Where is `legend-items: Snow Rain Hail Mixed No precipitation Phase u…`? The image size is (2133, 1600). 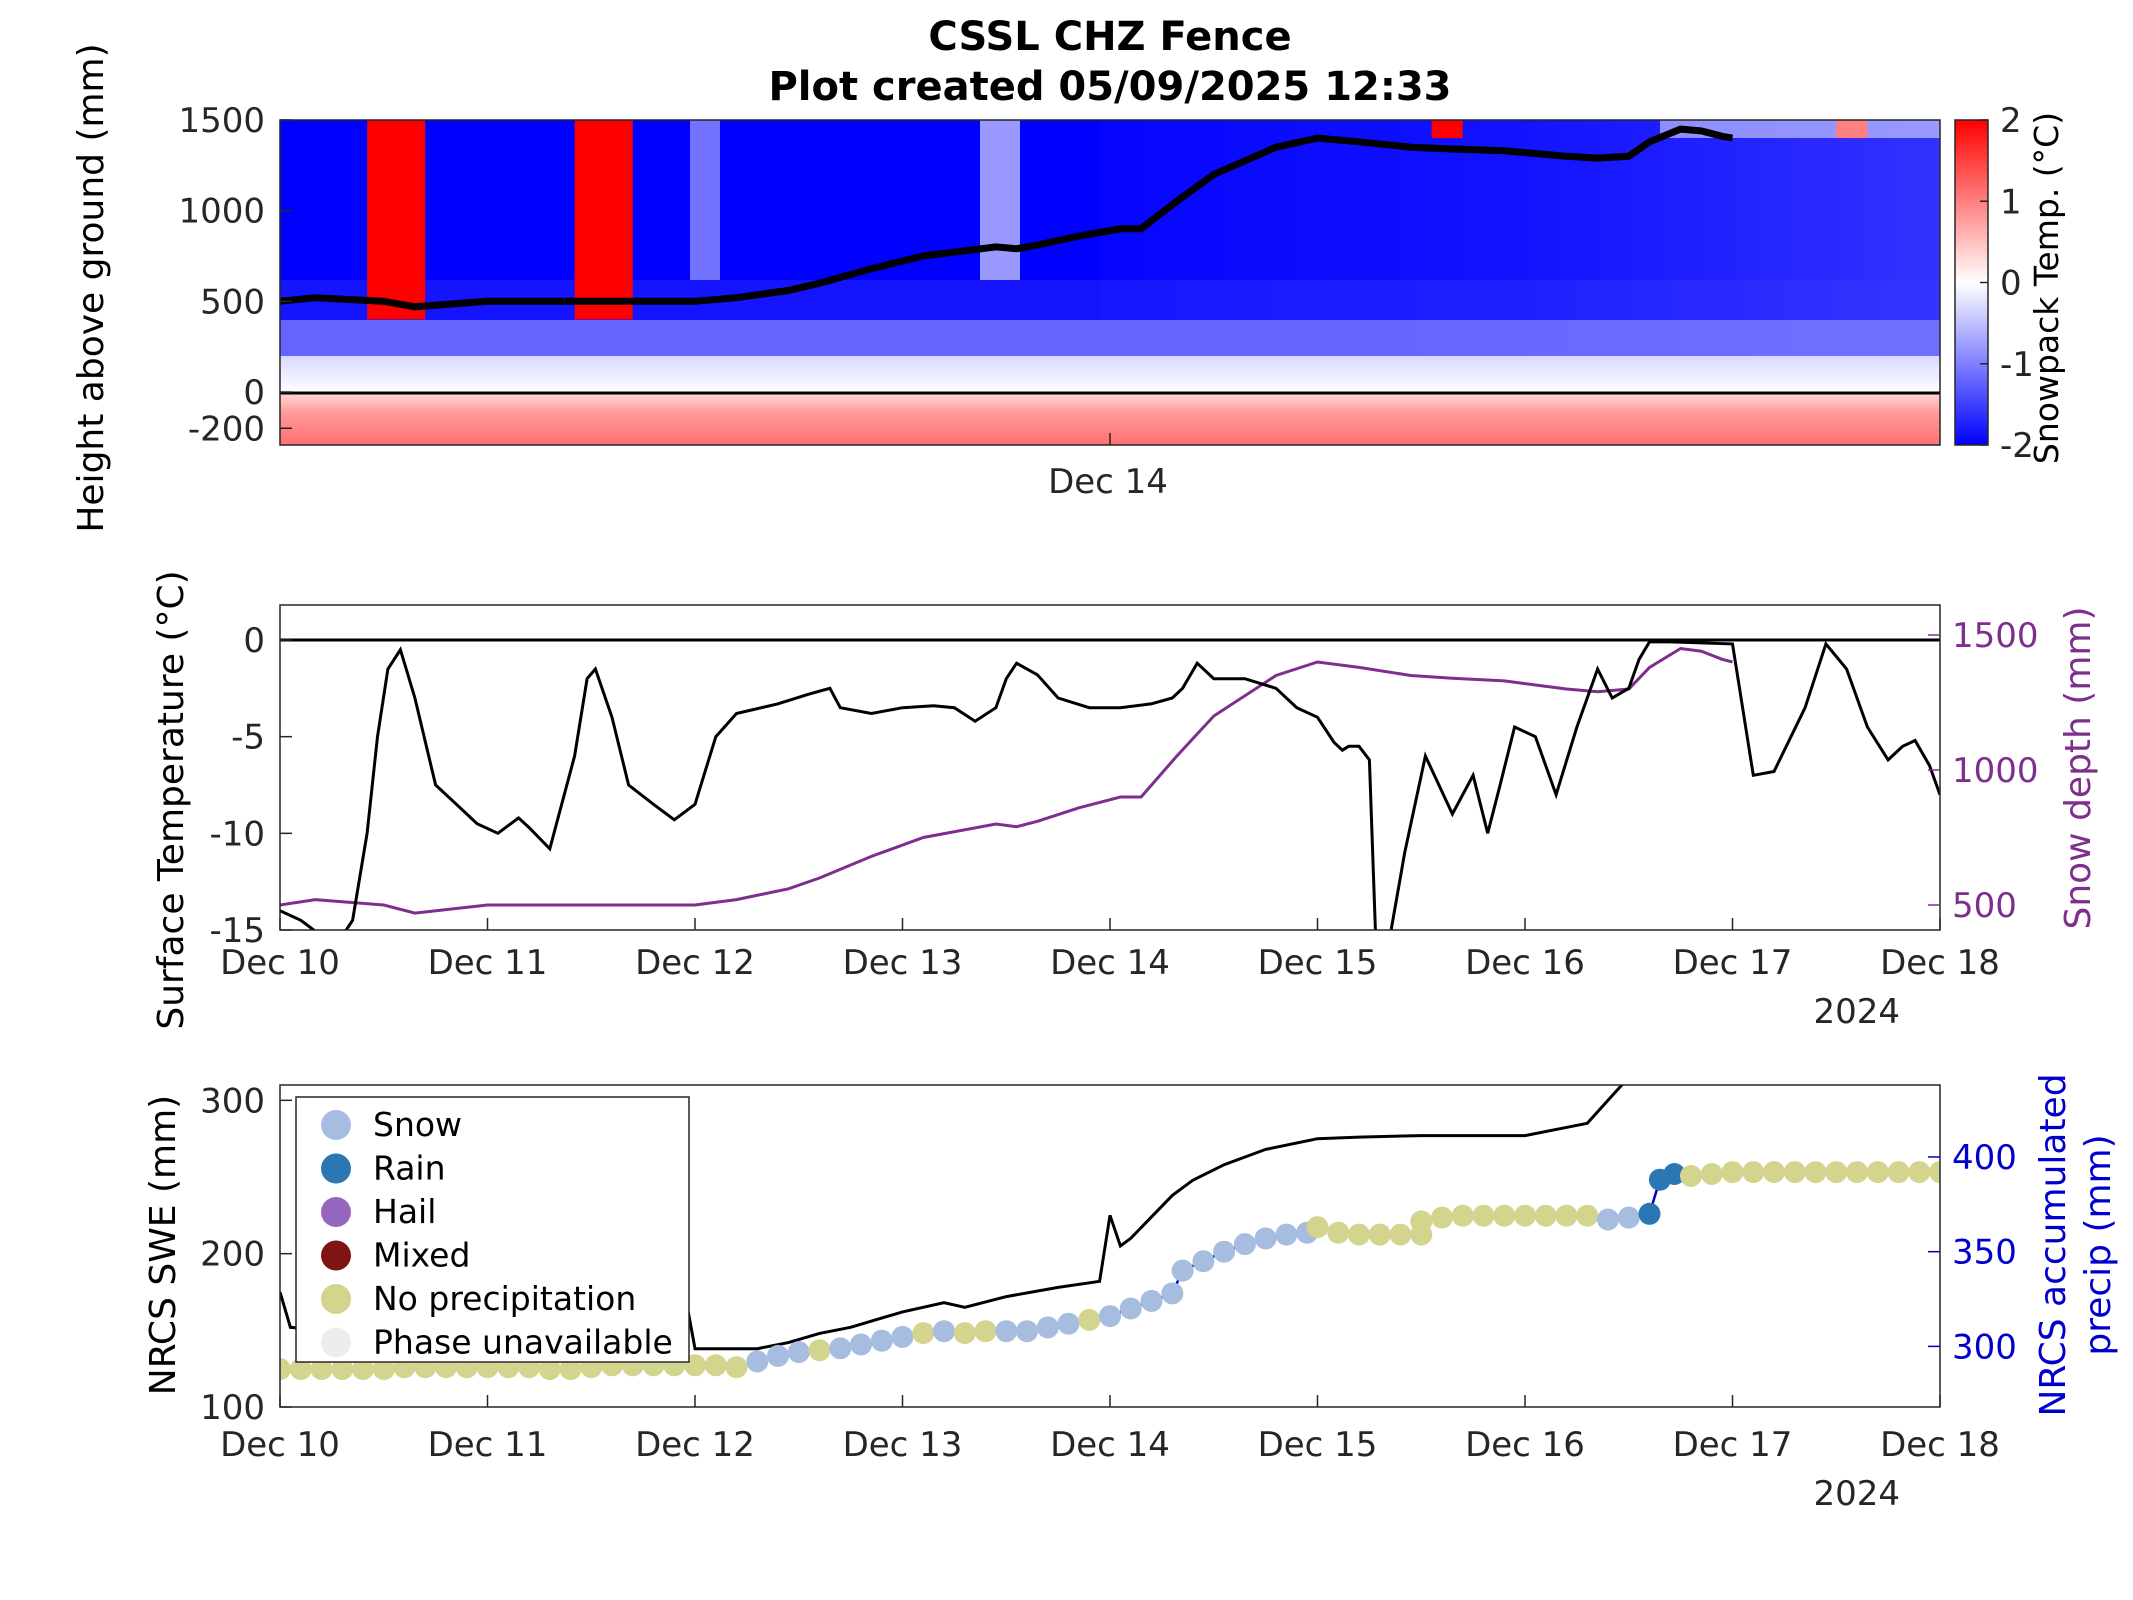
legend-items: Snow Rain Hail Mixed No precipitation Phase u… is located at coordinates (497, 1233).